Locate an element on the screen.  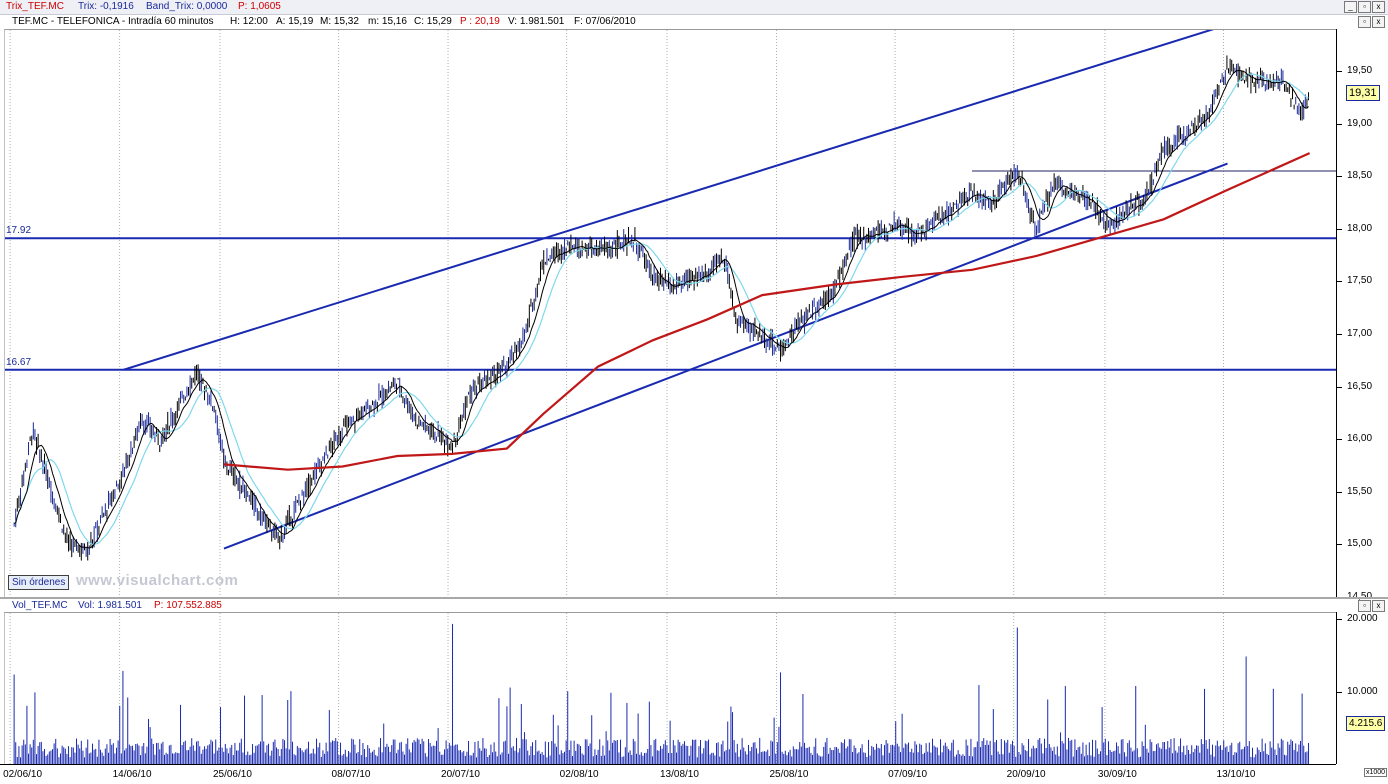
last-volume-badge: 4.215.6 is located at coordinates (1366, 723).